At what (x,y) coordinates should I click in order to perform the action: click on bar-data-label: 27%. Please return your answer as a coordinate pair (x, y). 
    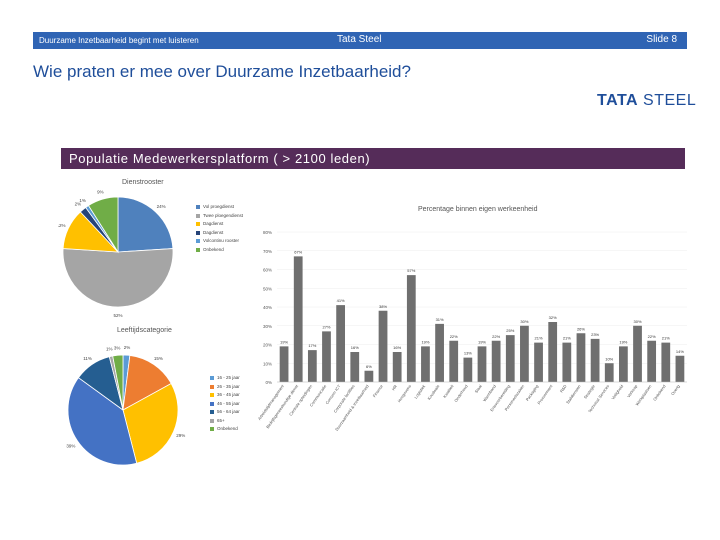
    Looking at the image, I should click on (326, 326).